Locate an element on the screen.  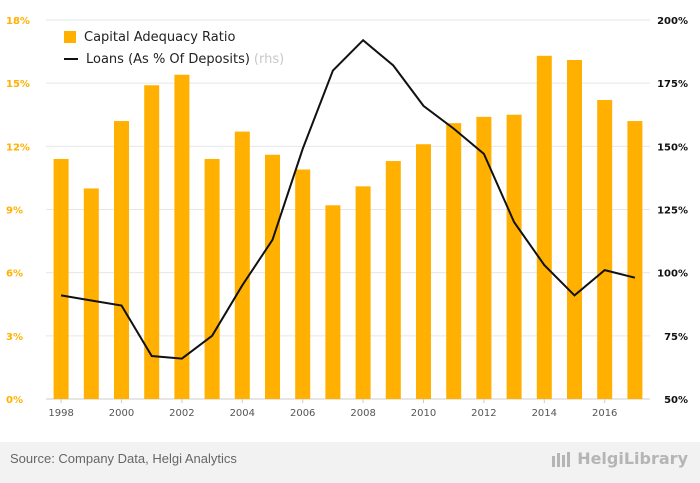
x-tick-label: 2004 is located at coordinates (242, 413).